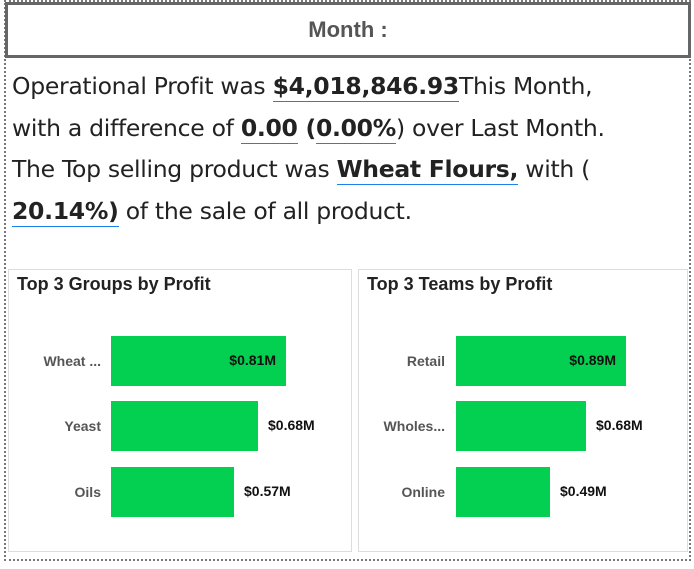  I want to click on data-label: $0.89M, so click(592, 360).